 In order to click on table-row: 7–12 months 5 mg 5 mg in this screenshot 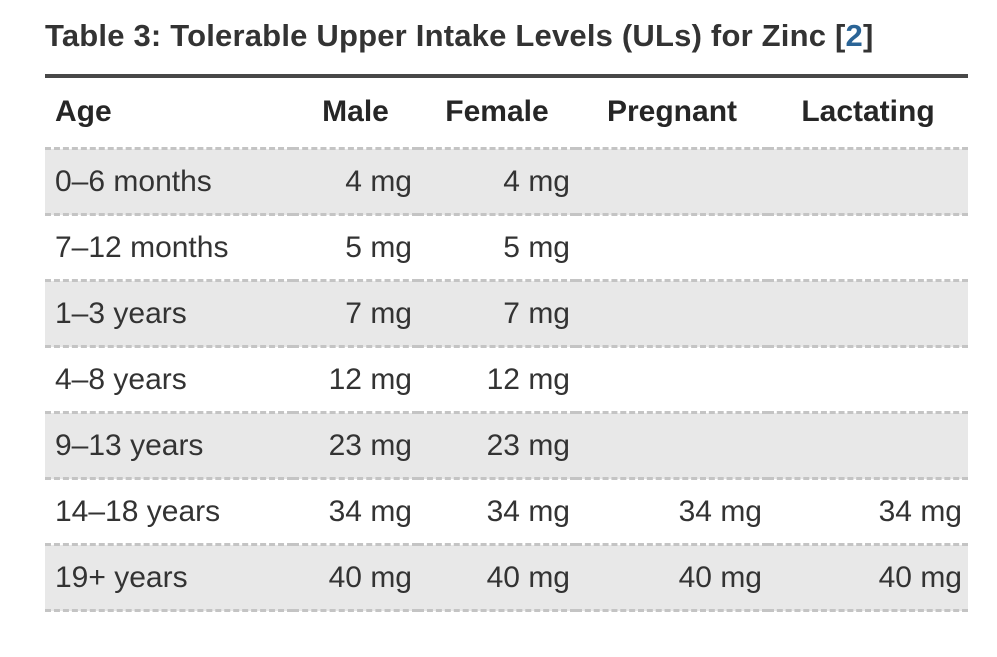, I will do `click(506, 247)`.